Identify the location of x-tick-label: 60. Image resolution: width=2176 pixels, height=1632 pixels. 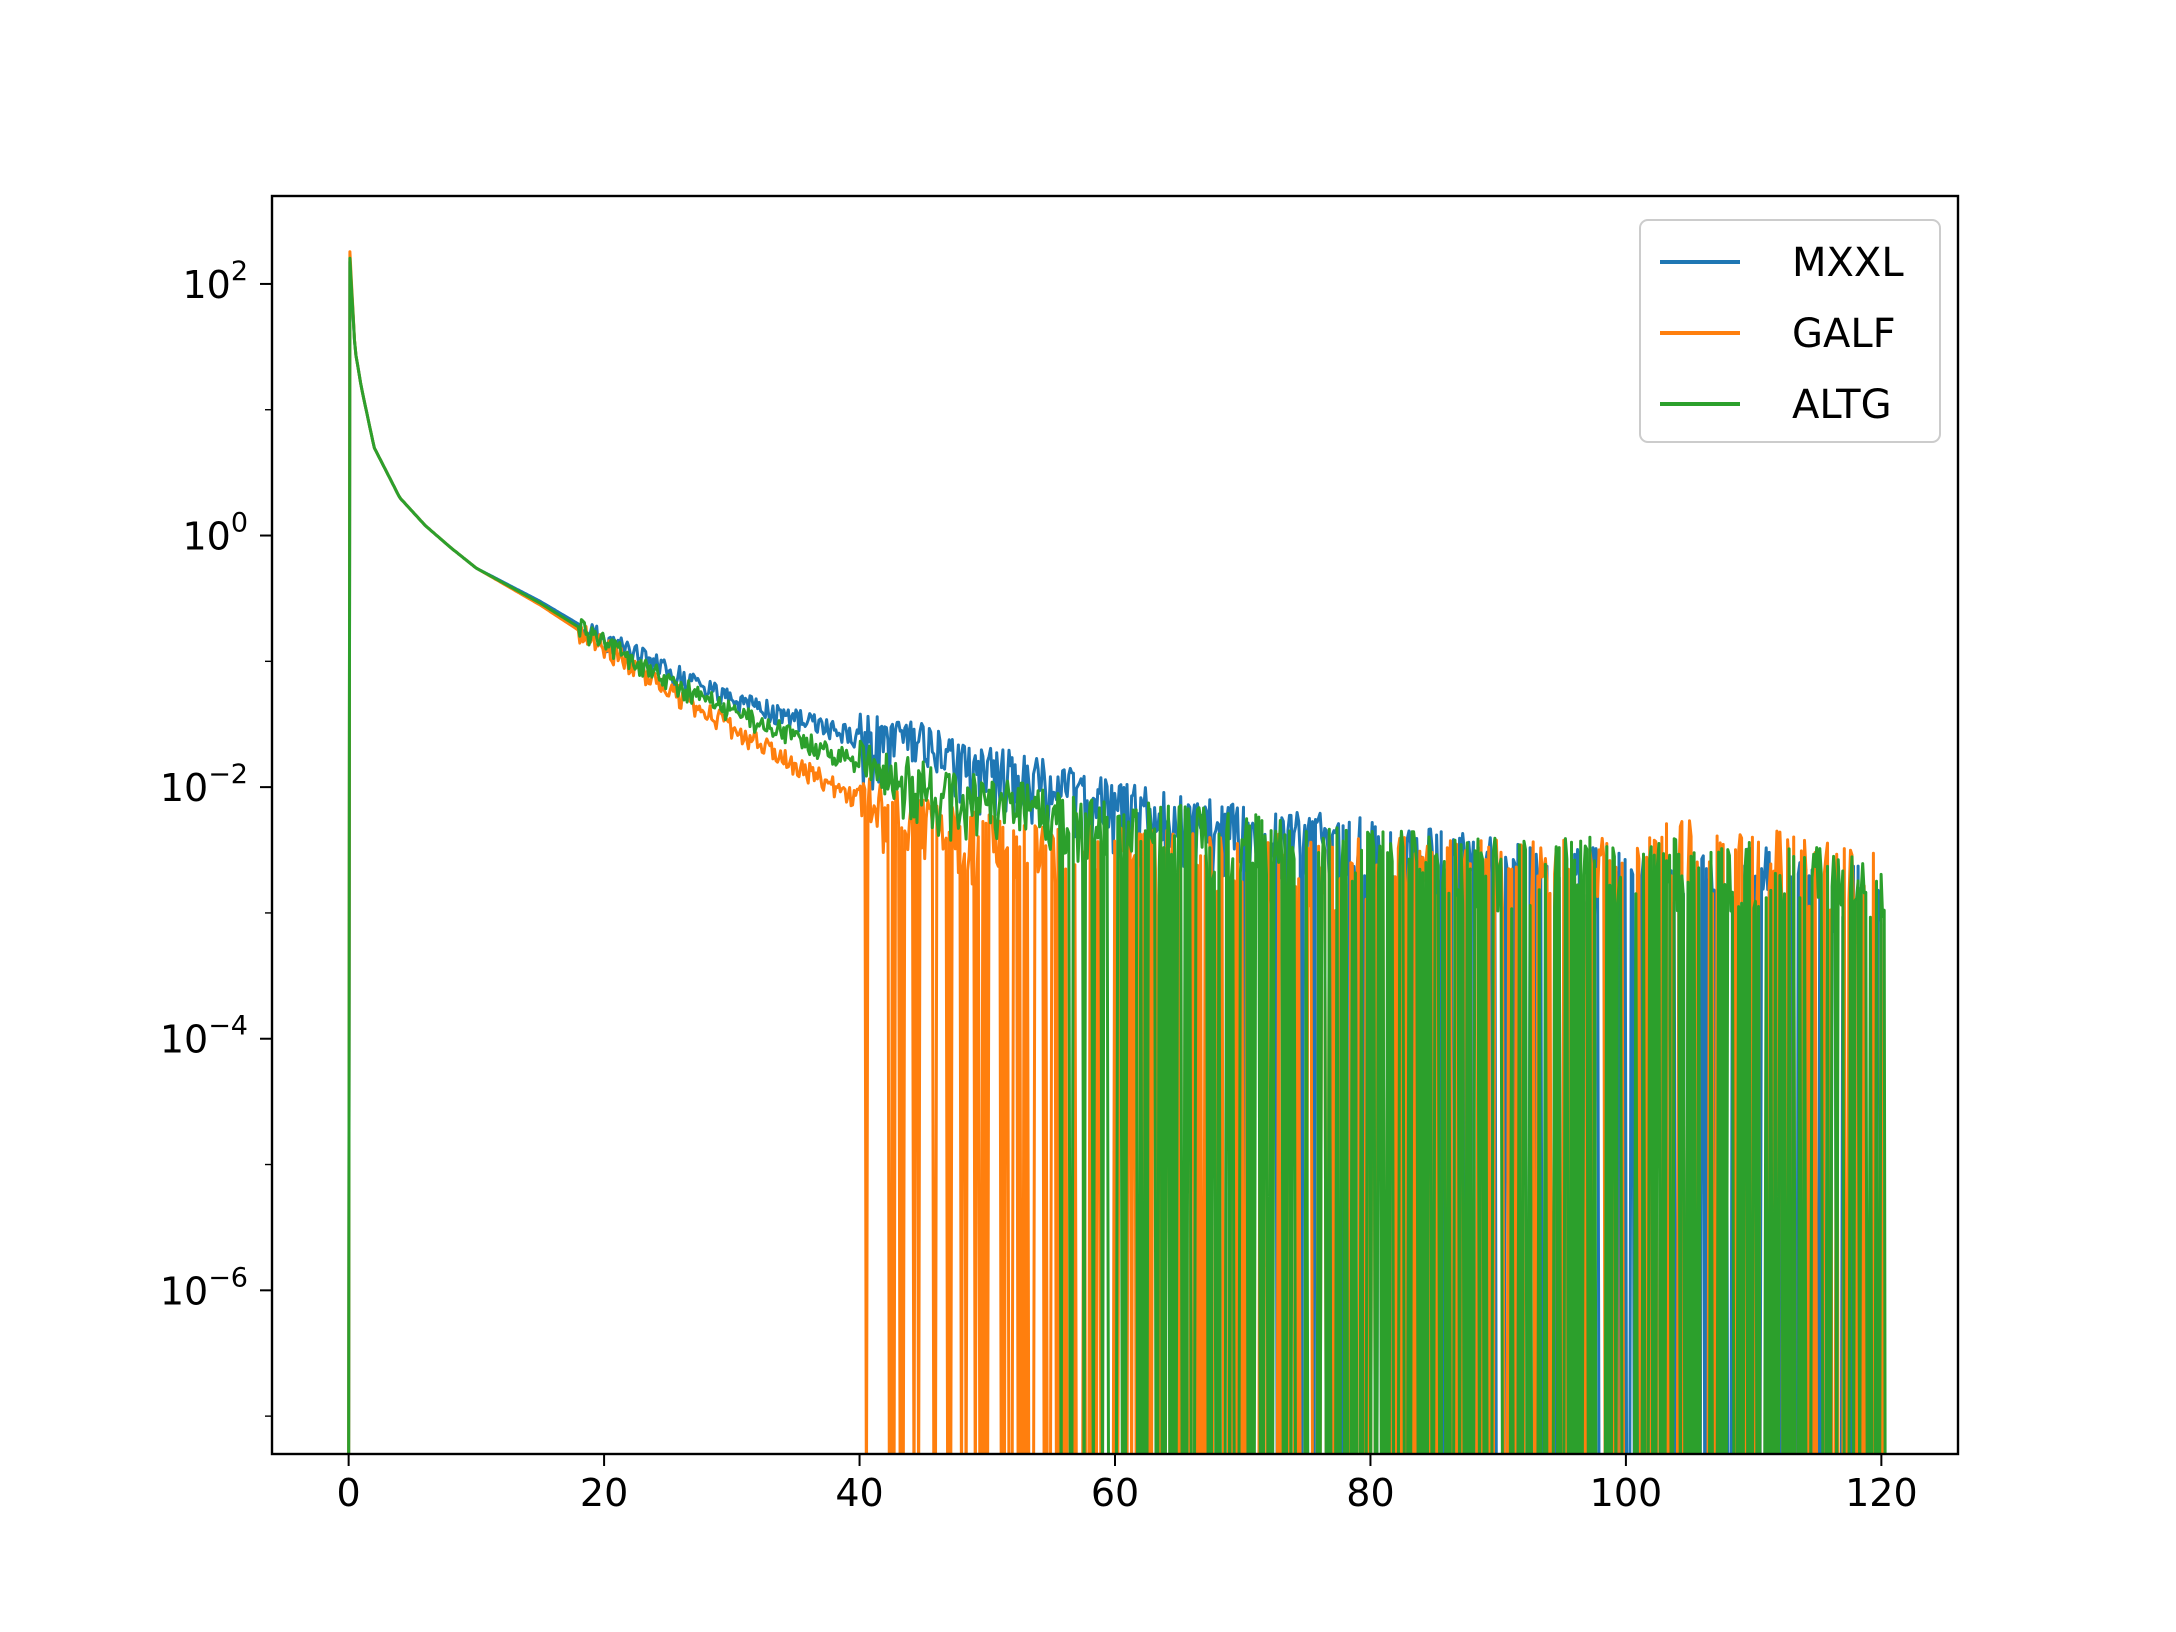
(1115, 1493).